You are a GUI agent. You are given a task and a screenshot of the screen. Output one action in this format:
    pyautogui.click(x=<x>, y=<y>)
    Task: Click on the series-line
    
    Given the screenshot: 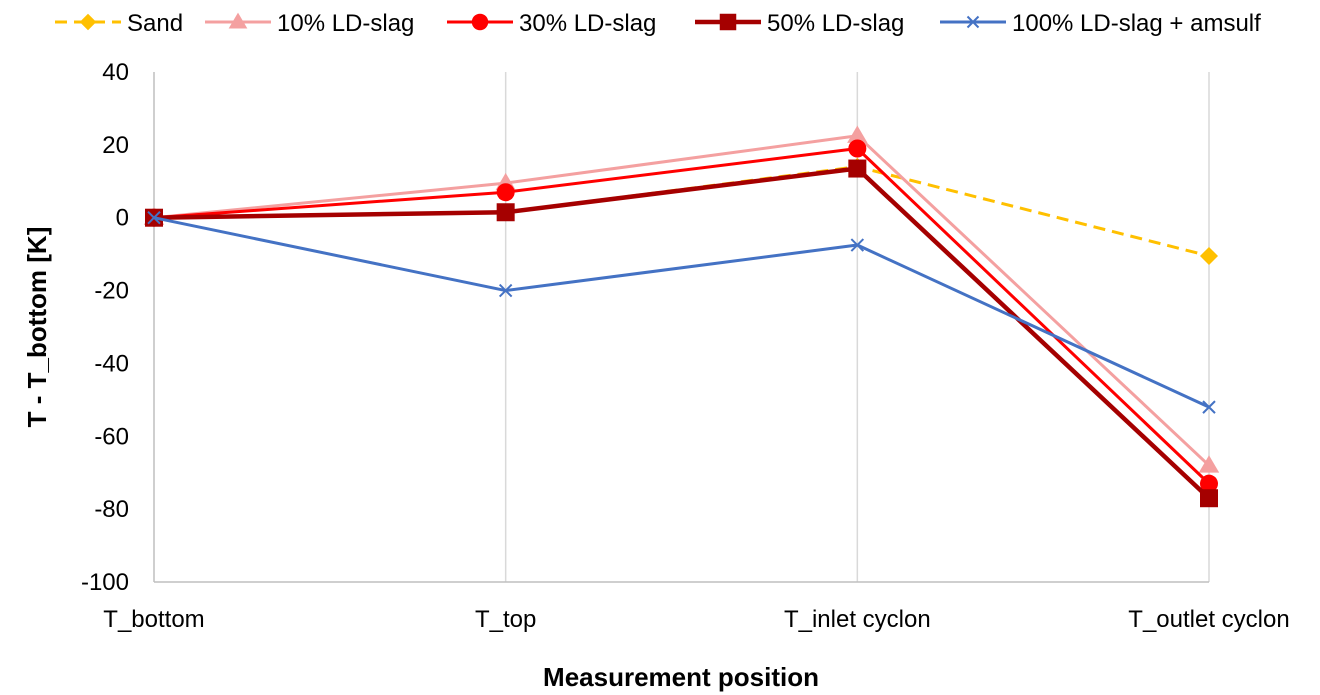 What is the action you would take?
    pyautogui.click(x=681, y=211)
    